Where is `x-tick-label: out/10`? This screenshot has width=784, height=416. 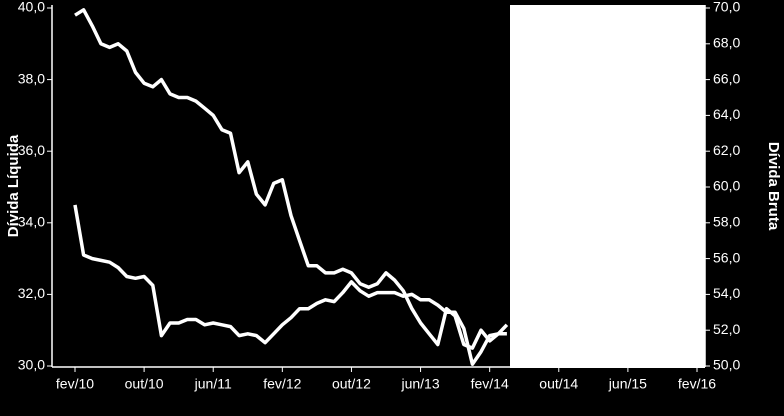
x-tick-label: out/10 is located at coordinates (144, 384).